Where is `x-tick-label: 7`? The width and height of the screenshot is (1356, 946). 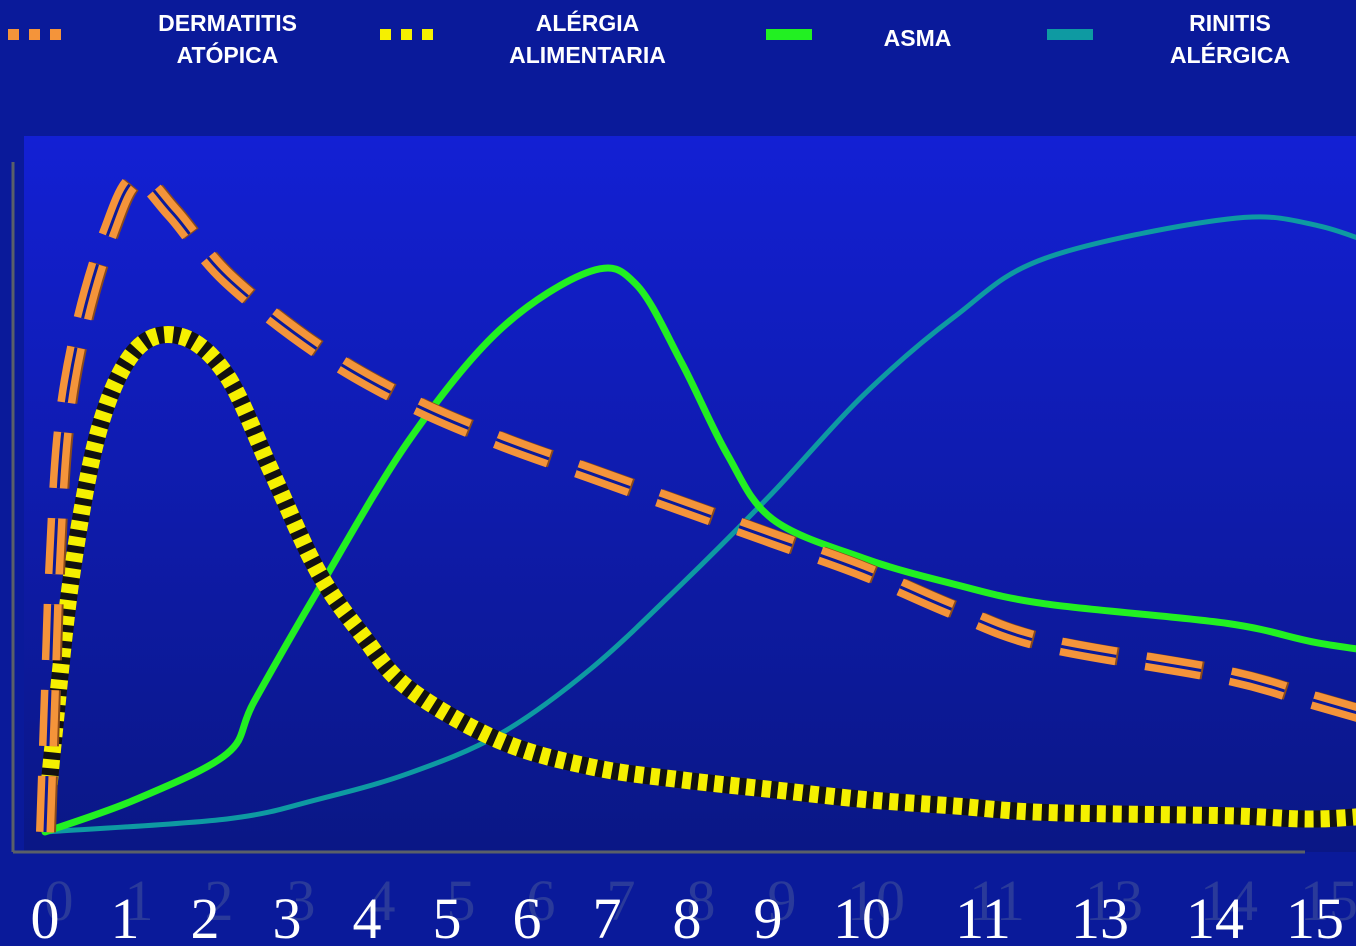 x-tick-label: 7 is located at coordinates (607, 916).